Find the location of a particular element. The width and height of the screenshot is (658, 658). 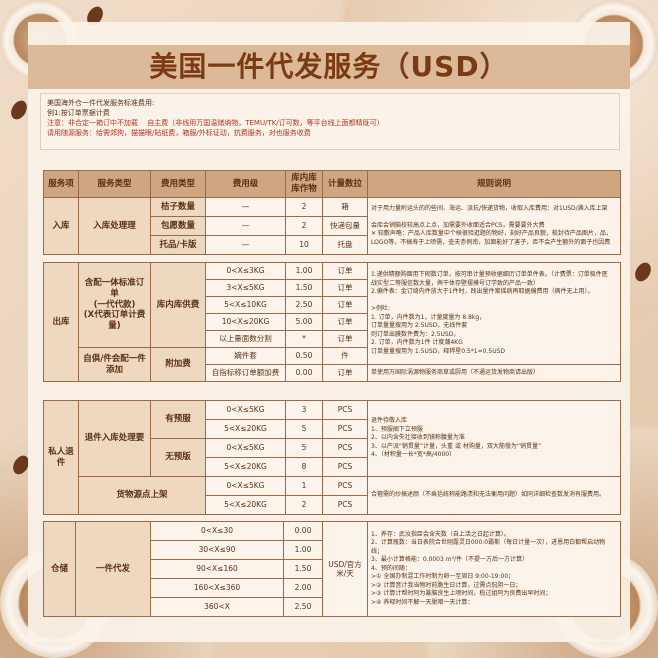

rule-line: 2. 订单，内件数为1件 计度蒲4KG is located at coordinates (417, 342).